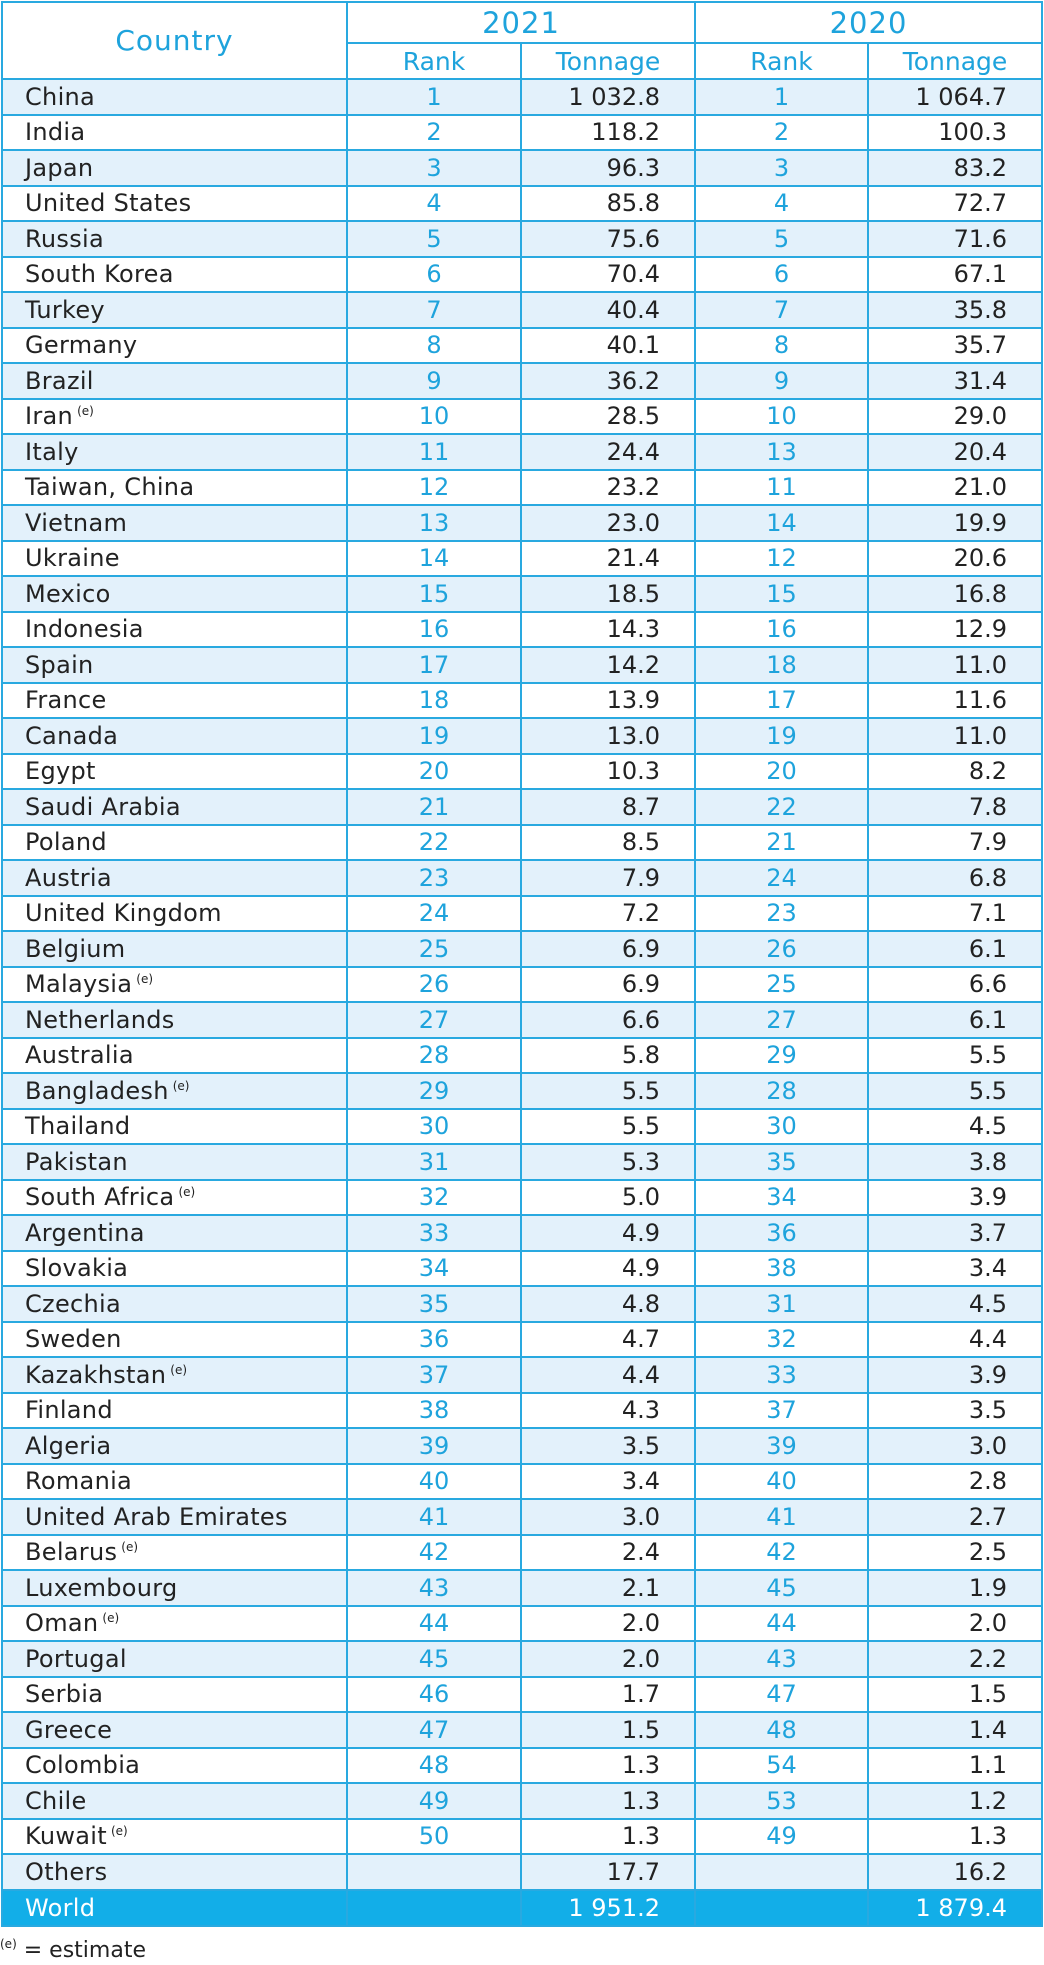 The height and width of the screenshot is (1965, 1044). I want to click on country-name: Greece, so click(69, 1729).